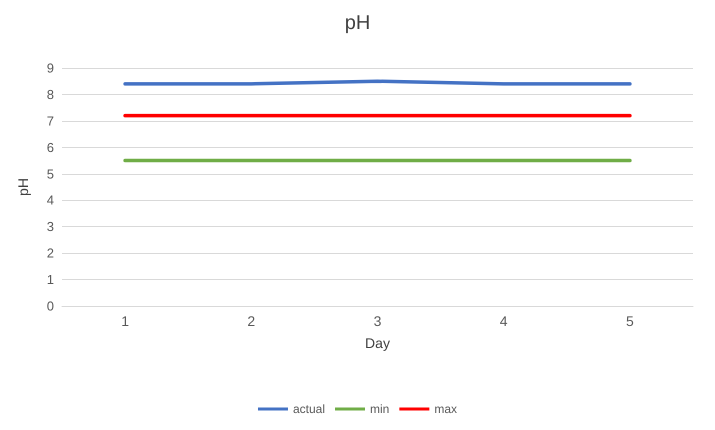 The height and width of the screenshot is (430, 715). I want to click on y-tick-label: 9, so click(50, 68).